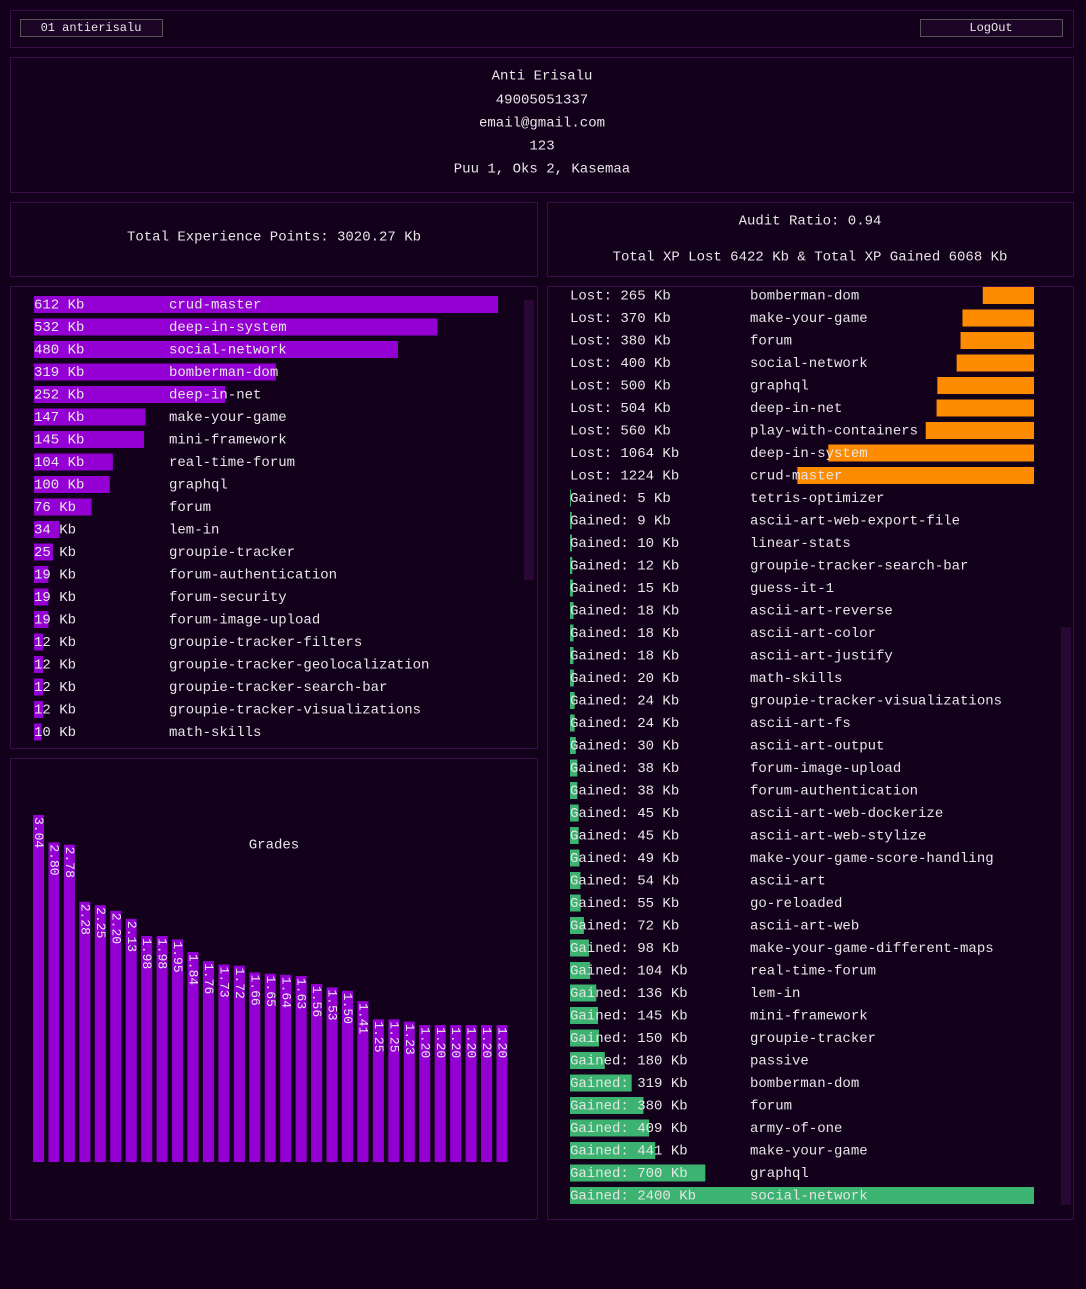 The image size is (1086, 1289). What do you see at coordinates (796, 904) in the screenshot?
I see `project-name: go-reloaded` at bounding box center [796, 904].